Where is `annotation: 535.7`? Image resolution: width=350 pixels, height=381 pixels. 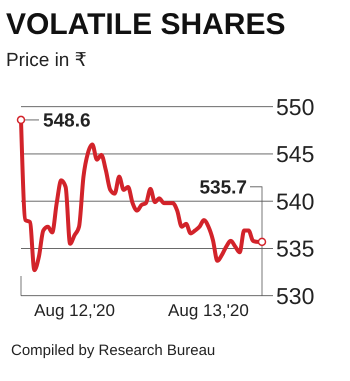
annotation: 535.7 is located at coordinates (223, 187).